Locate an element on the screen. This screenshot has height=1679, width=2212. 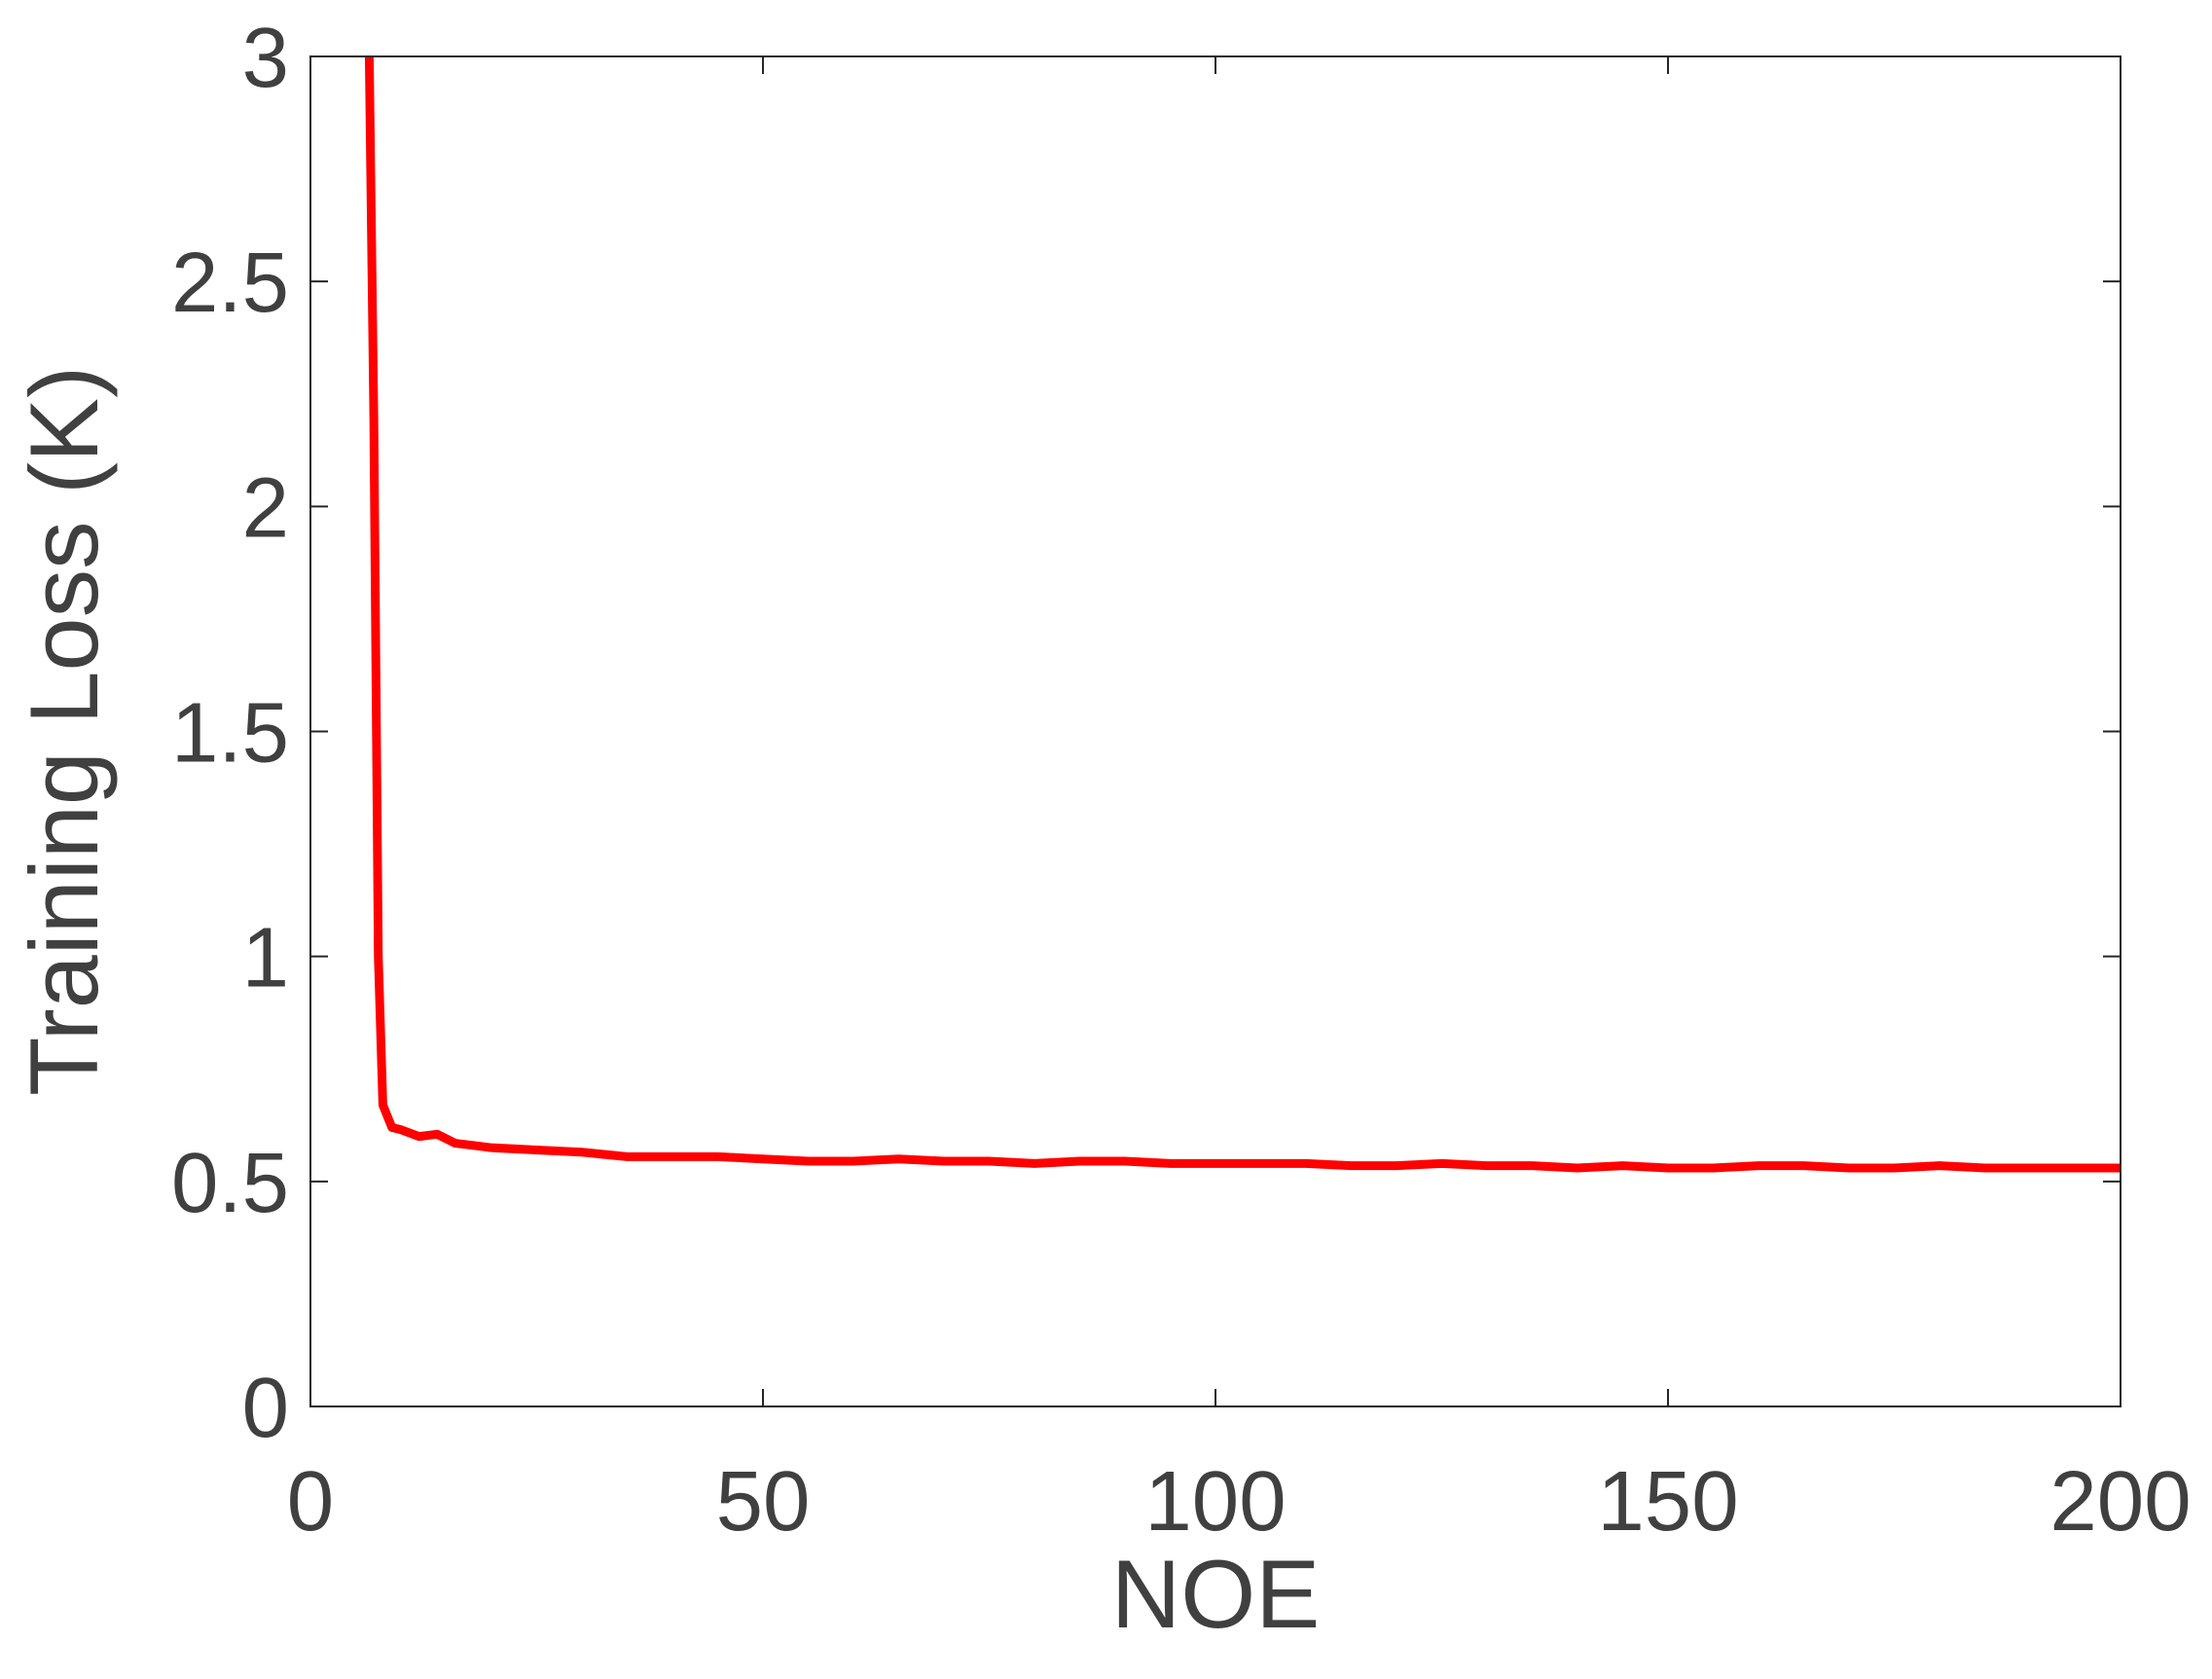
x-tick-label: 50 is located at coordinates (763, 1502).